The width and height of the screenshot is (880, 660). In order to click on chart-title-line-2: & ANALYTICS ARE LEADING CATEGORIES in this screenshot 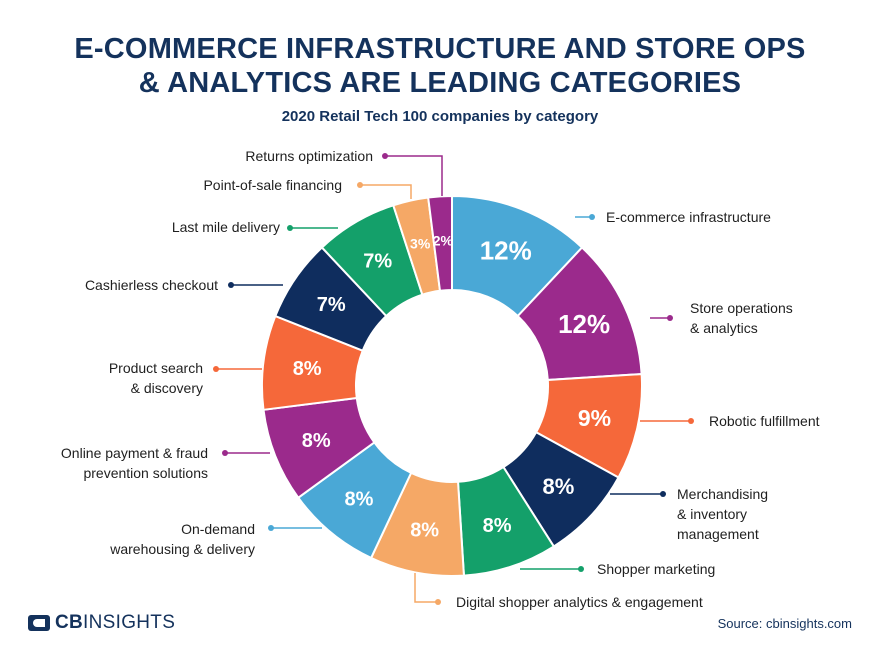, I will do `click(440, 83)`.